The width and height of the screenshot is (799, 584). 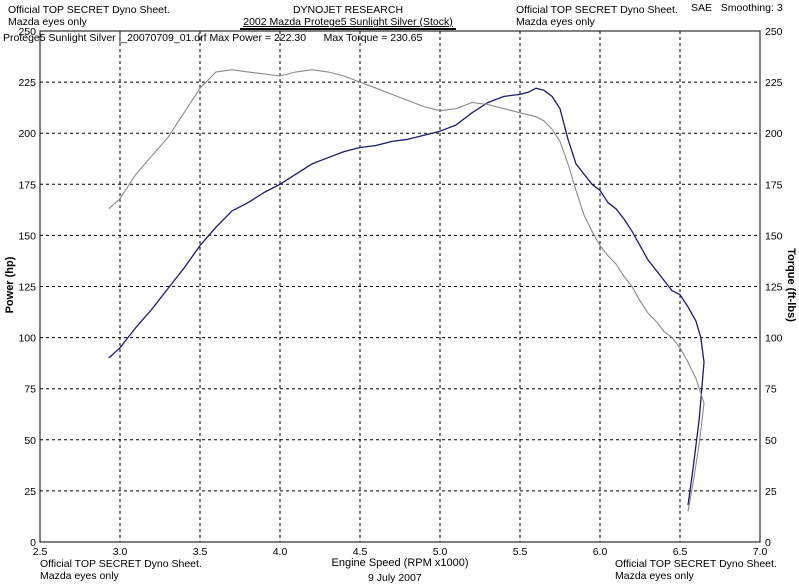 What do you see at coordinates (27, 185) in the screenshot?
I see `y-tick-label: 175` at bounding box center [27, 185].